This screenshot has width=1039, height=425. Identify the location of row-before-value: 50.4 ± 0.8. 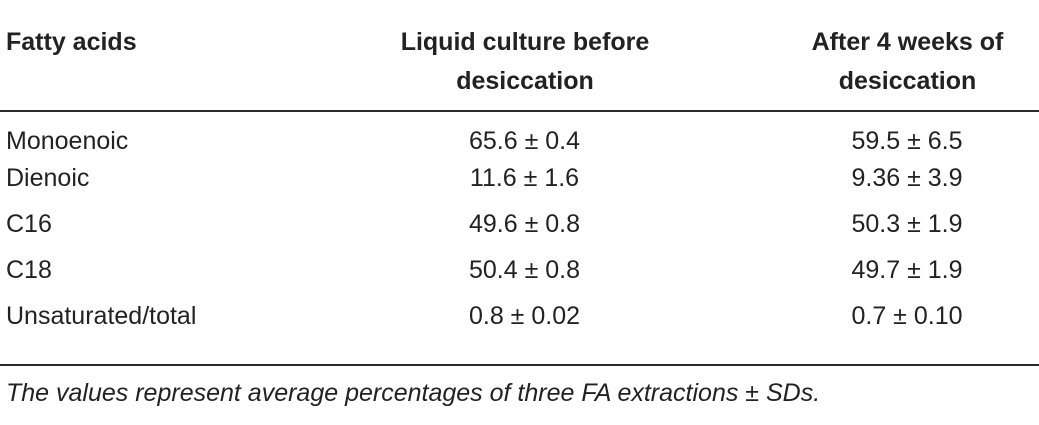
(524, 270).